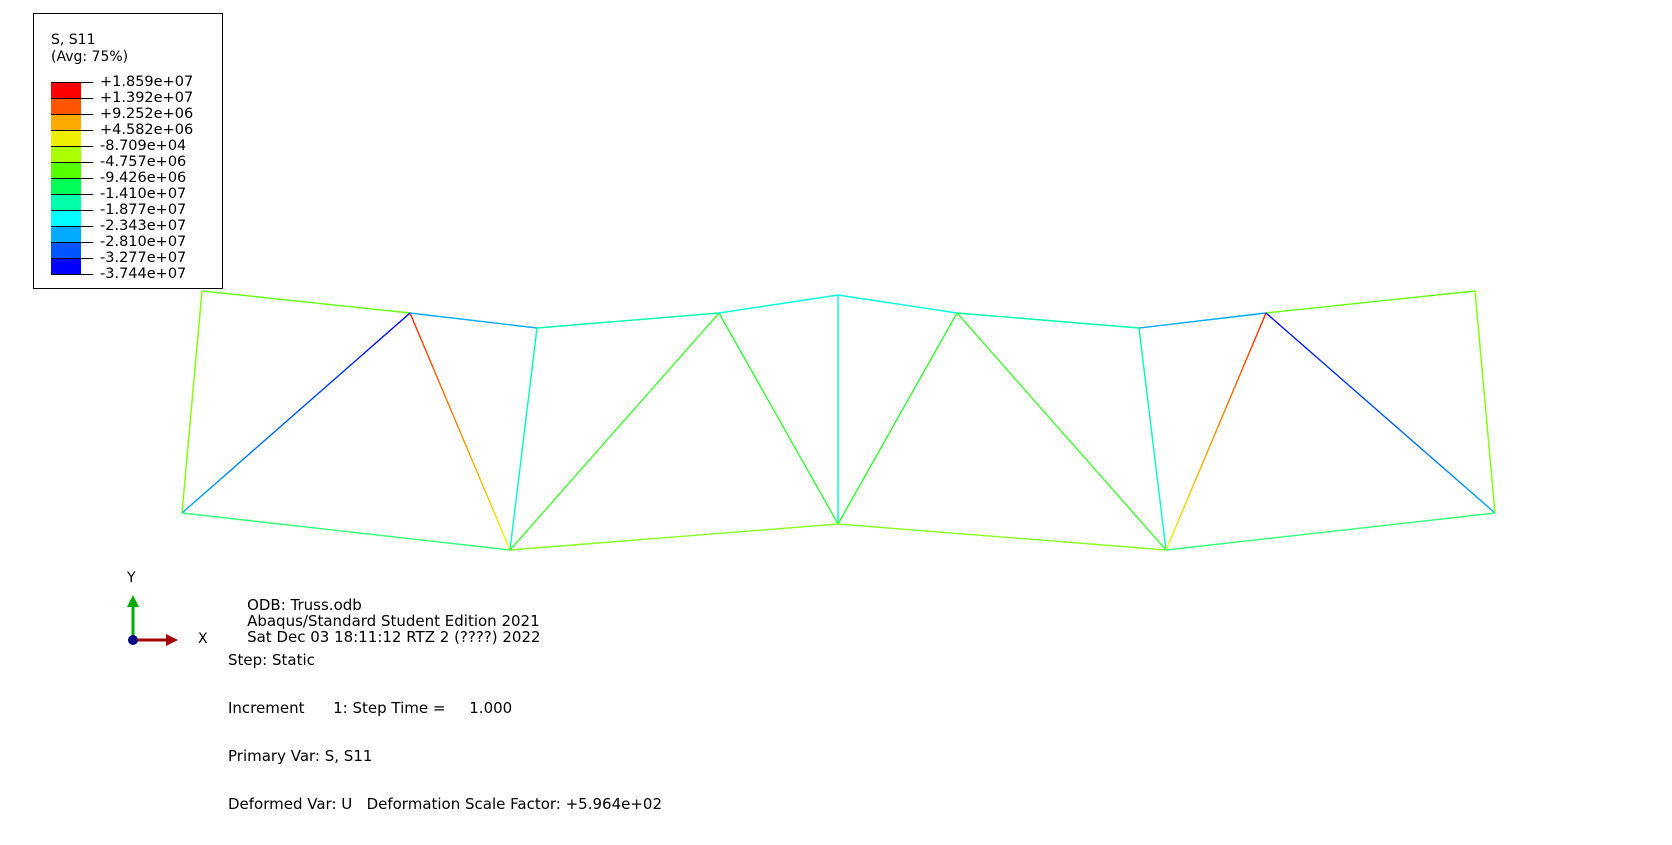 This screenshot has width=1672, height=845. What do you see at coordinates (147, 98) in the screenshot?
I see `legend-label: +1.392e+07` at bounding box center [147, 98].